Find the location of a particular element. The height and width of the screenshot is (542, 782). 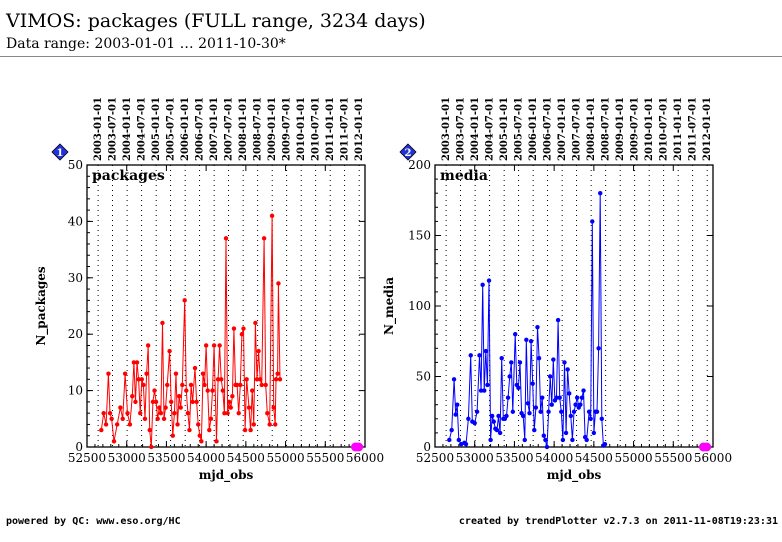

header-divider is located at coordinates (391, 56).